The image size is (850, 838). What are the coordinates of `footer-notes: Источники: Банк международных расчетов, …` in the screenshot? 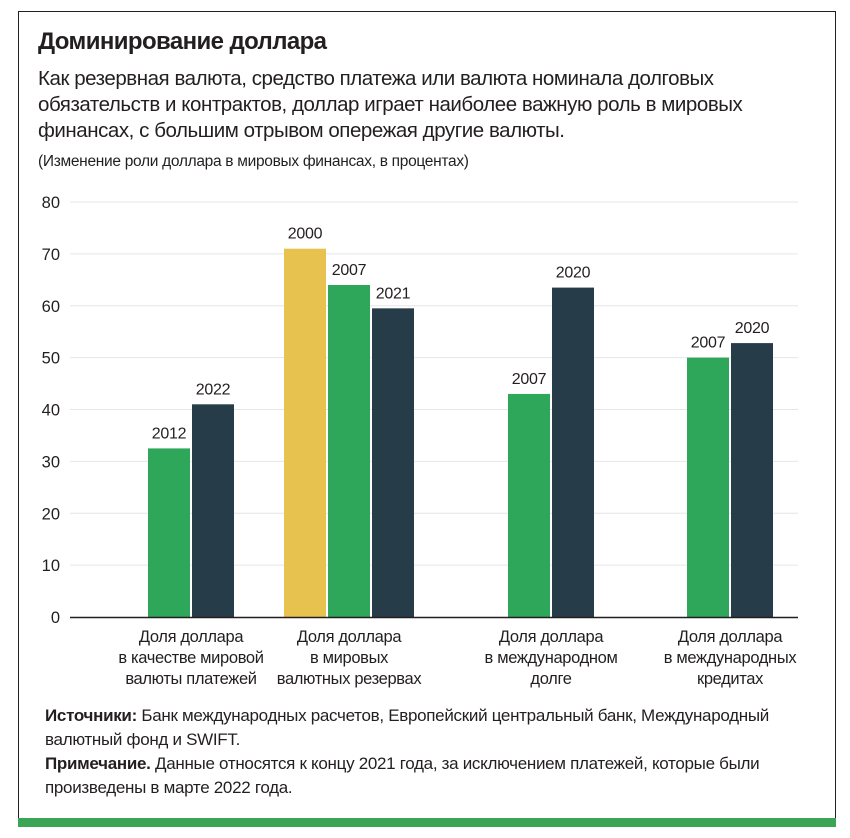 It's located at (425, 752).